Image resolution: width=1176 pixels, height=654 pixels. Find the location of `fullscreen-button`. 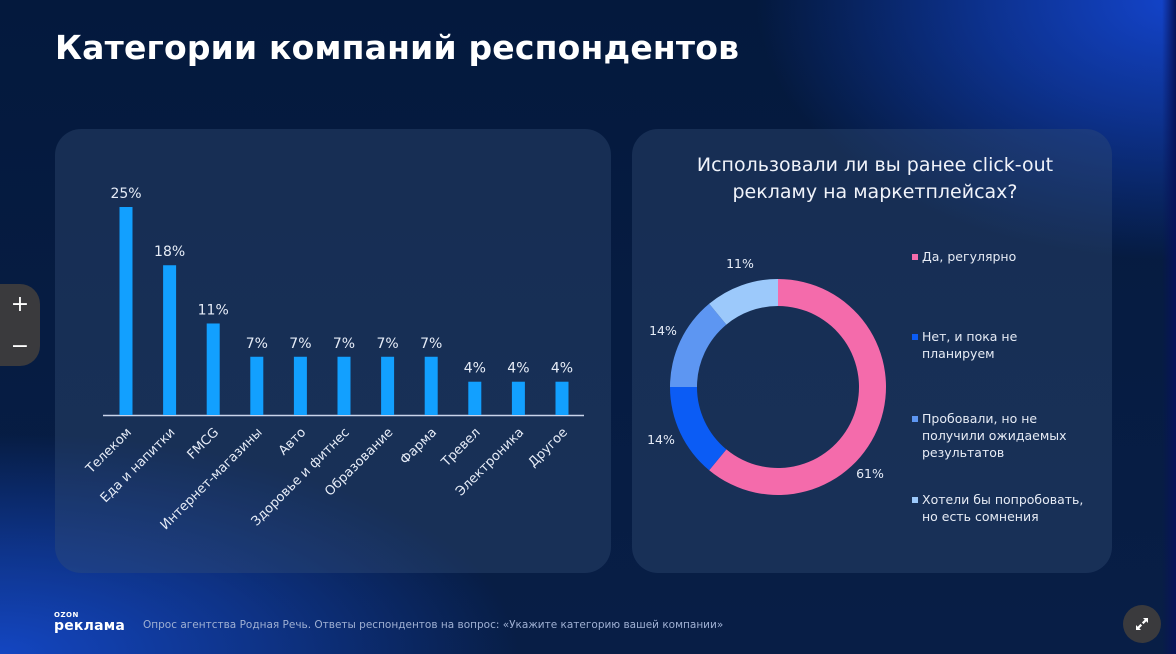

fullscreen-button is located at coordinates (1142, 624).